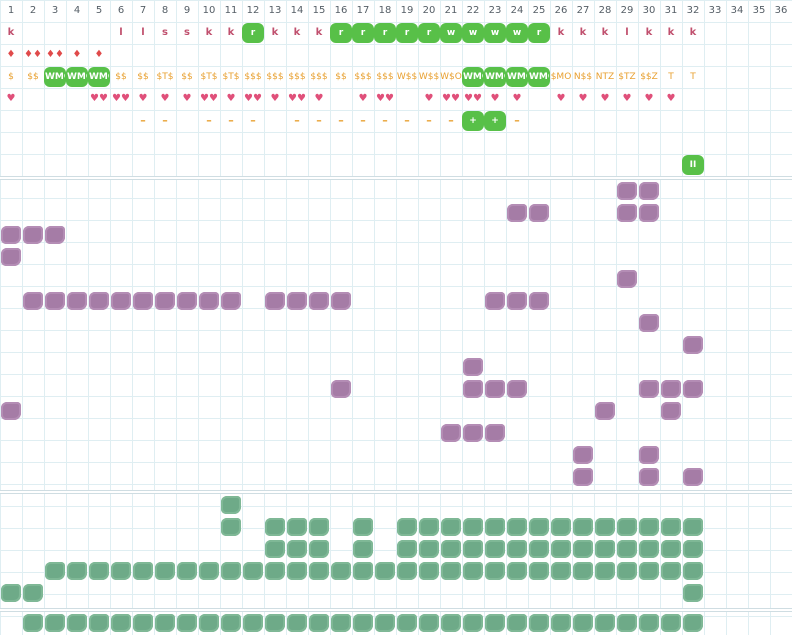 This screenshot has height=635, width=792. I want to click on cell-mark: W$$, so click(429, 77).